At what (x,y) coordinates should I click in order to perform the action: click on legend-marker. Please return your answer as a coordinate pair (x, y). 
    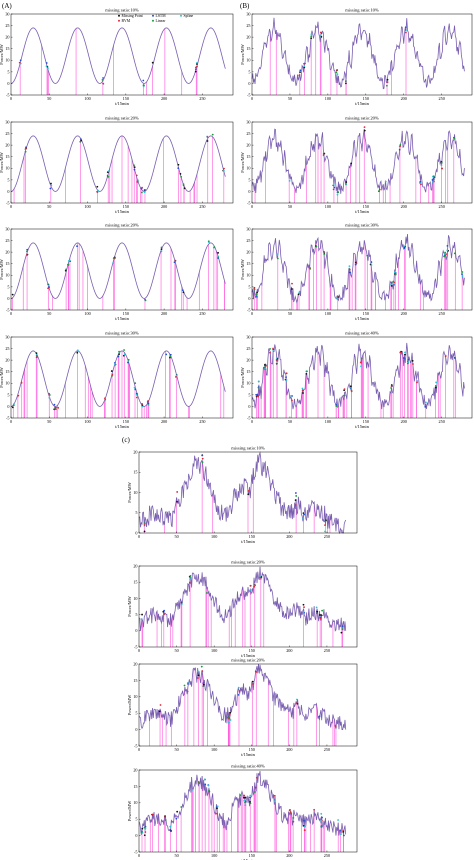
    Looking at the image, I should click on (153, 15).